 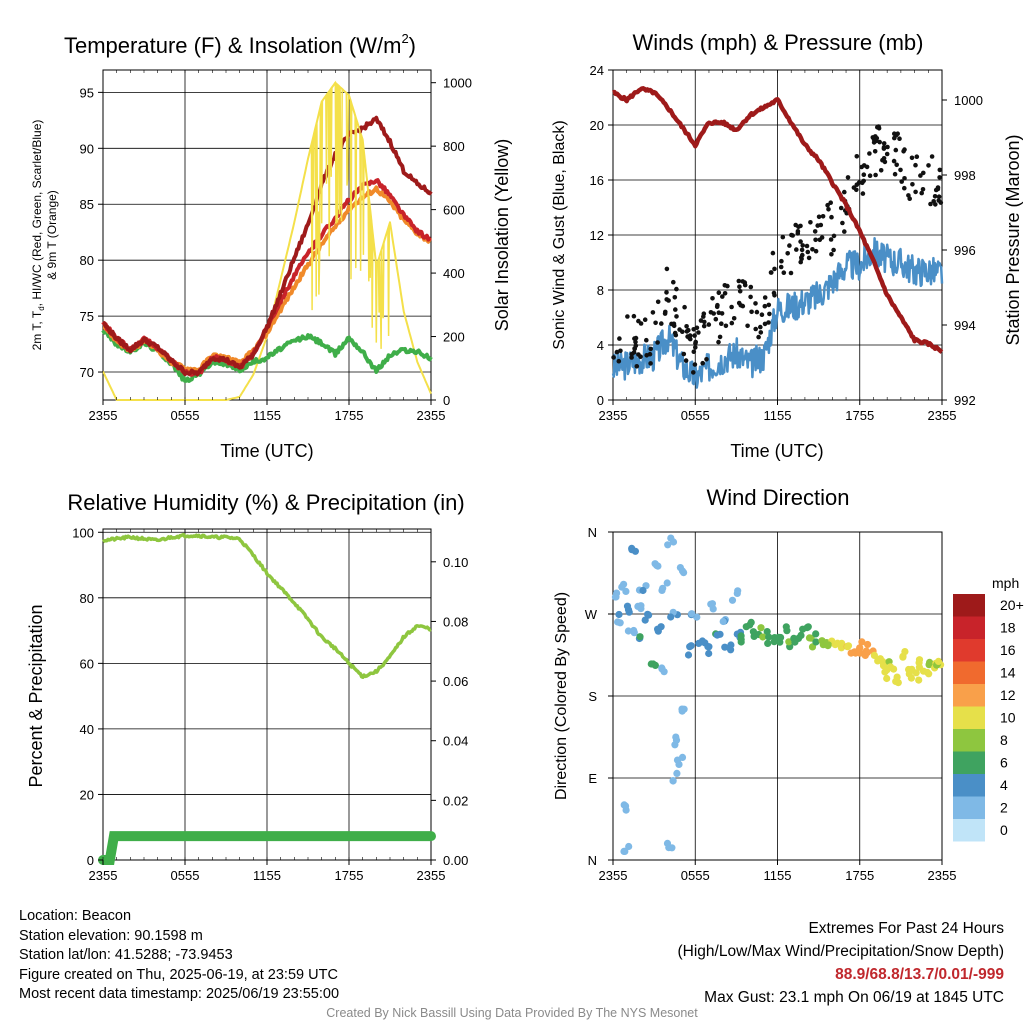 I want to click on winds-series, so click(x=777, y=237).